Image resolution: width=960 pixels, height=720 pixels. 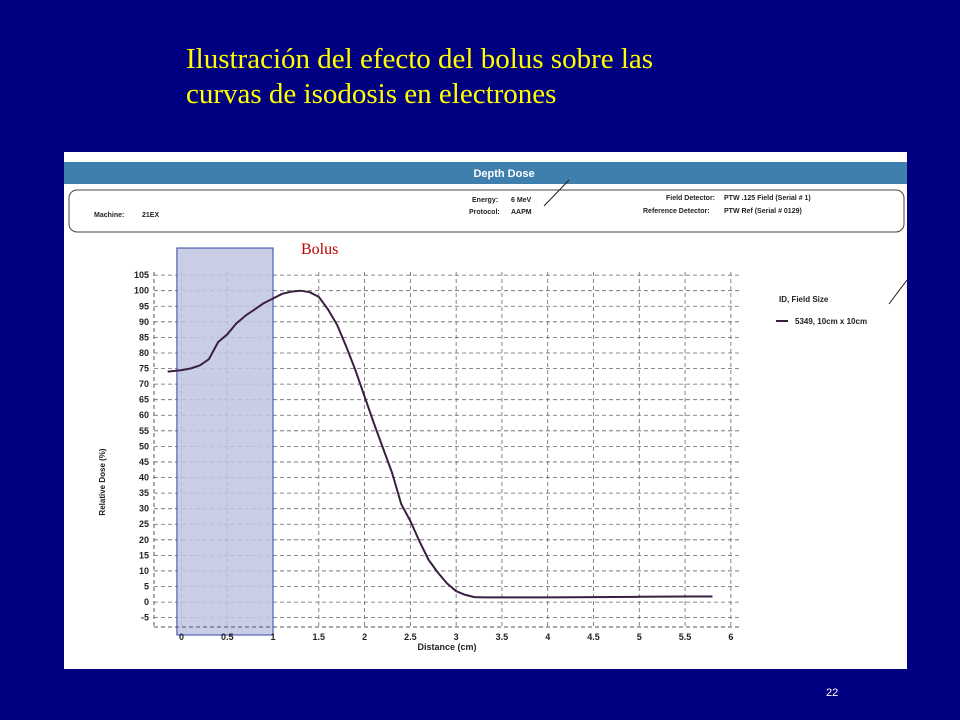 I want to click on x-tick-label: 3, so click(x=456, y=637).